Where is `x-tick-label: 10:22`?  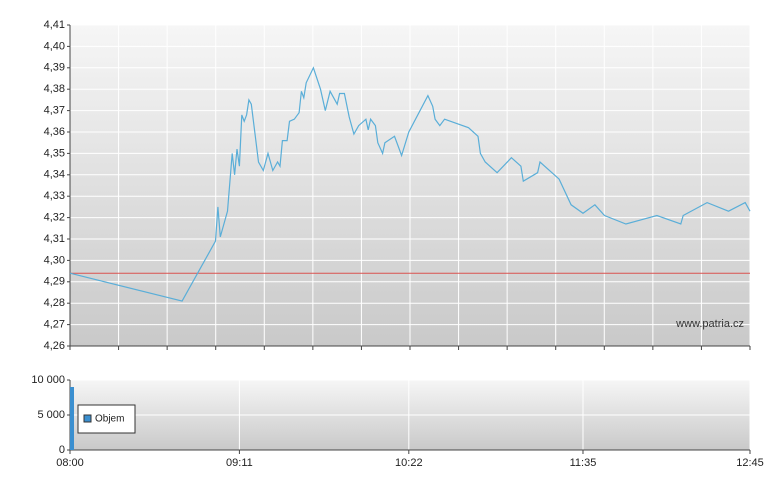 x-tick-label: 10:22 is located at coordinates (409, 463).